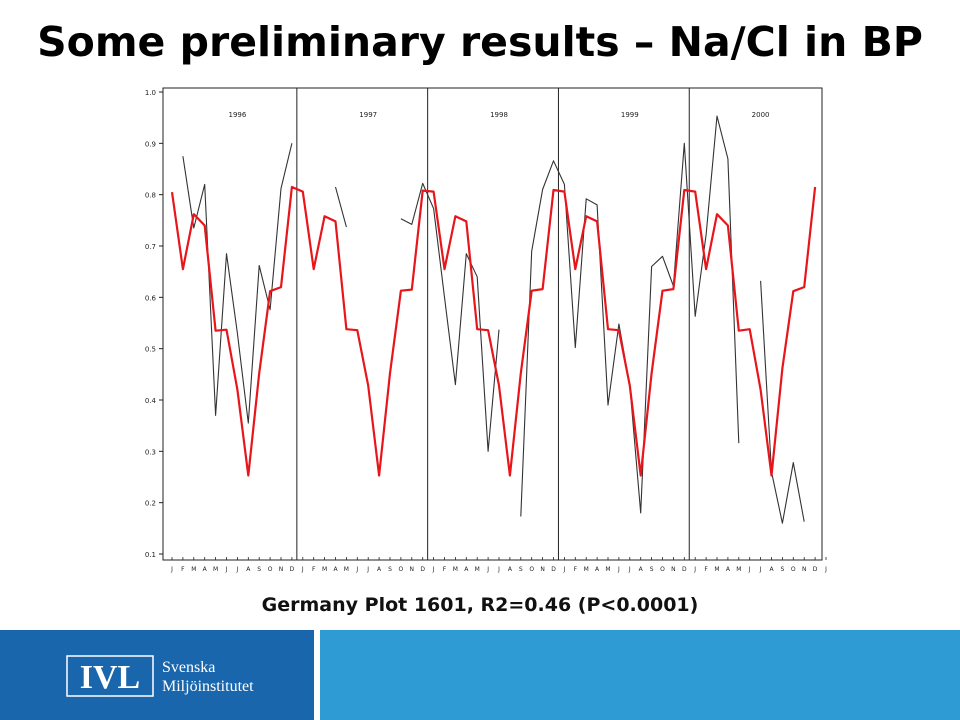 This screenshot has height=720, width=960. What do you see at coordinates (150, 452) in the screenshot?
I see `y-tick-label: 0.3` at bounding box center [150, 452].